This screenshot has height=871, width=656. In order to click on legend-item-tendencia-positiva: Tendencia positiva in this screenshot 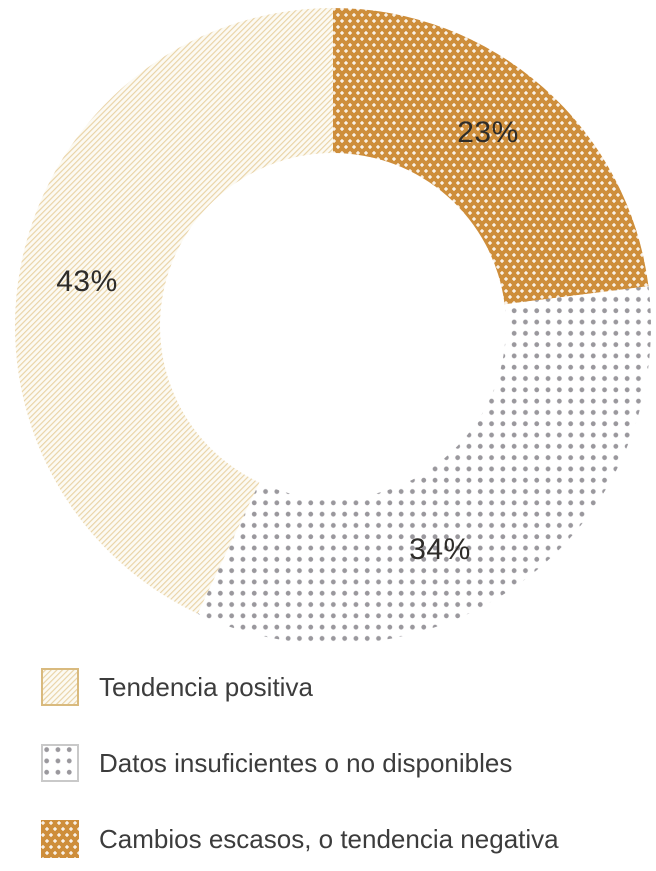, I will do `click(300, 687)`.